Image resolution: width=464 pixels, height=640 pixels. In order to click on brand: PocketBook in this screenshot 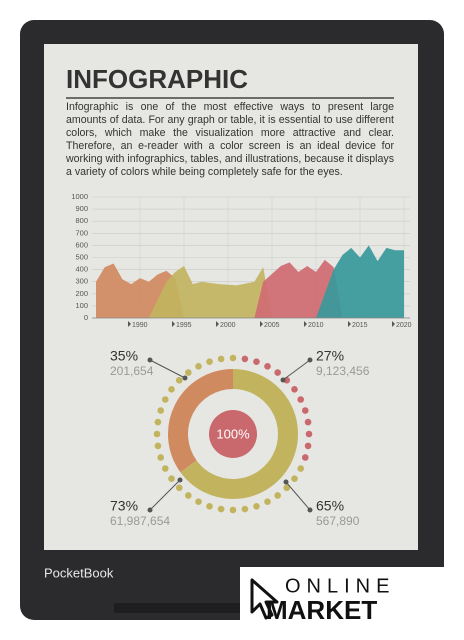, I will do `click(79, 572)`.